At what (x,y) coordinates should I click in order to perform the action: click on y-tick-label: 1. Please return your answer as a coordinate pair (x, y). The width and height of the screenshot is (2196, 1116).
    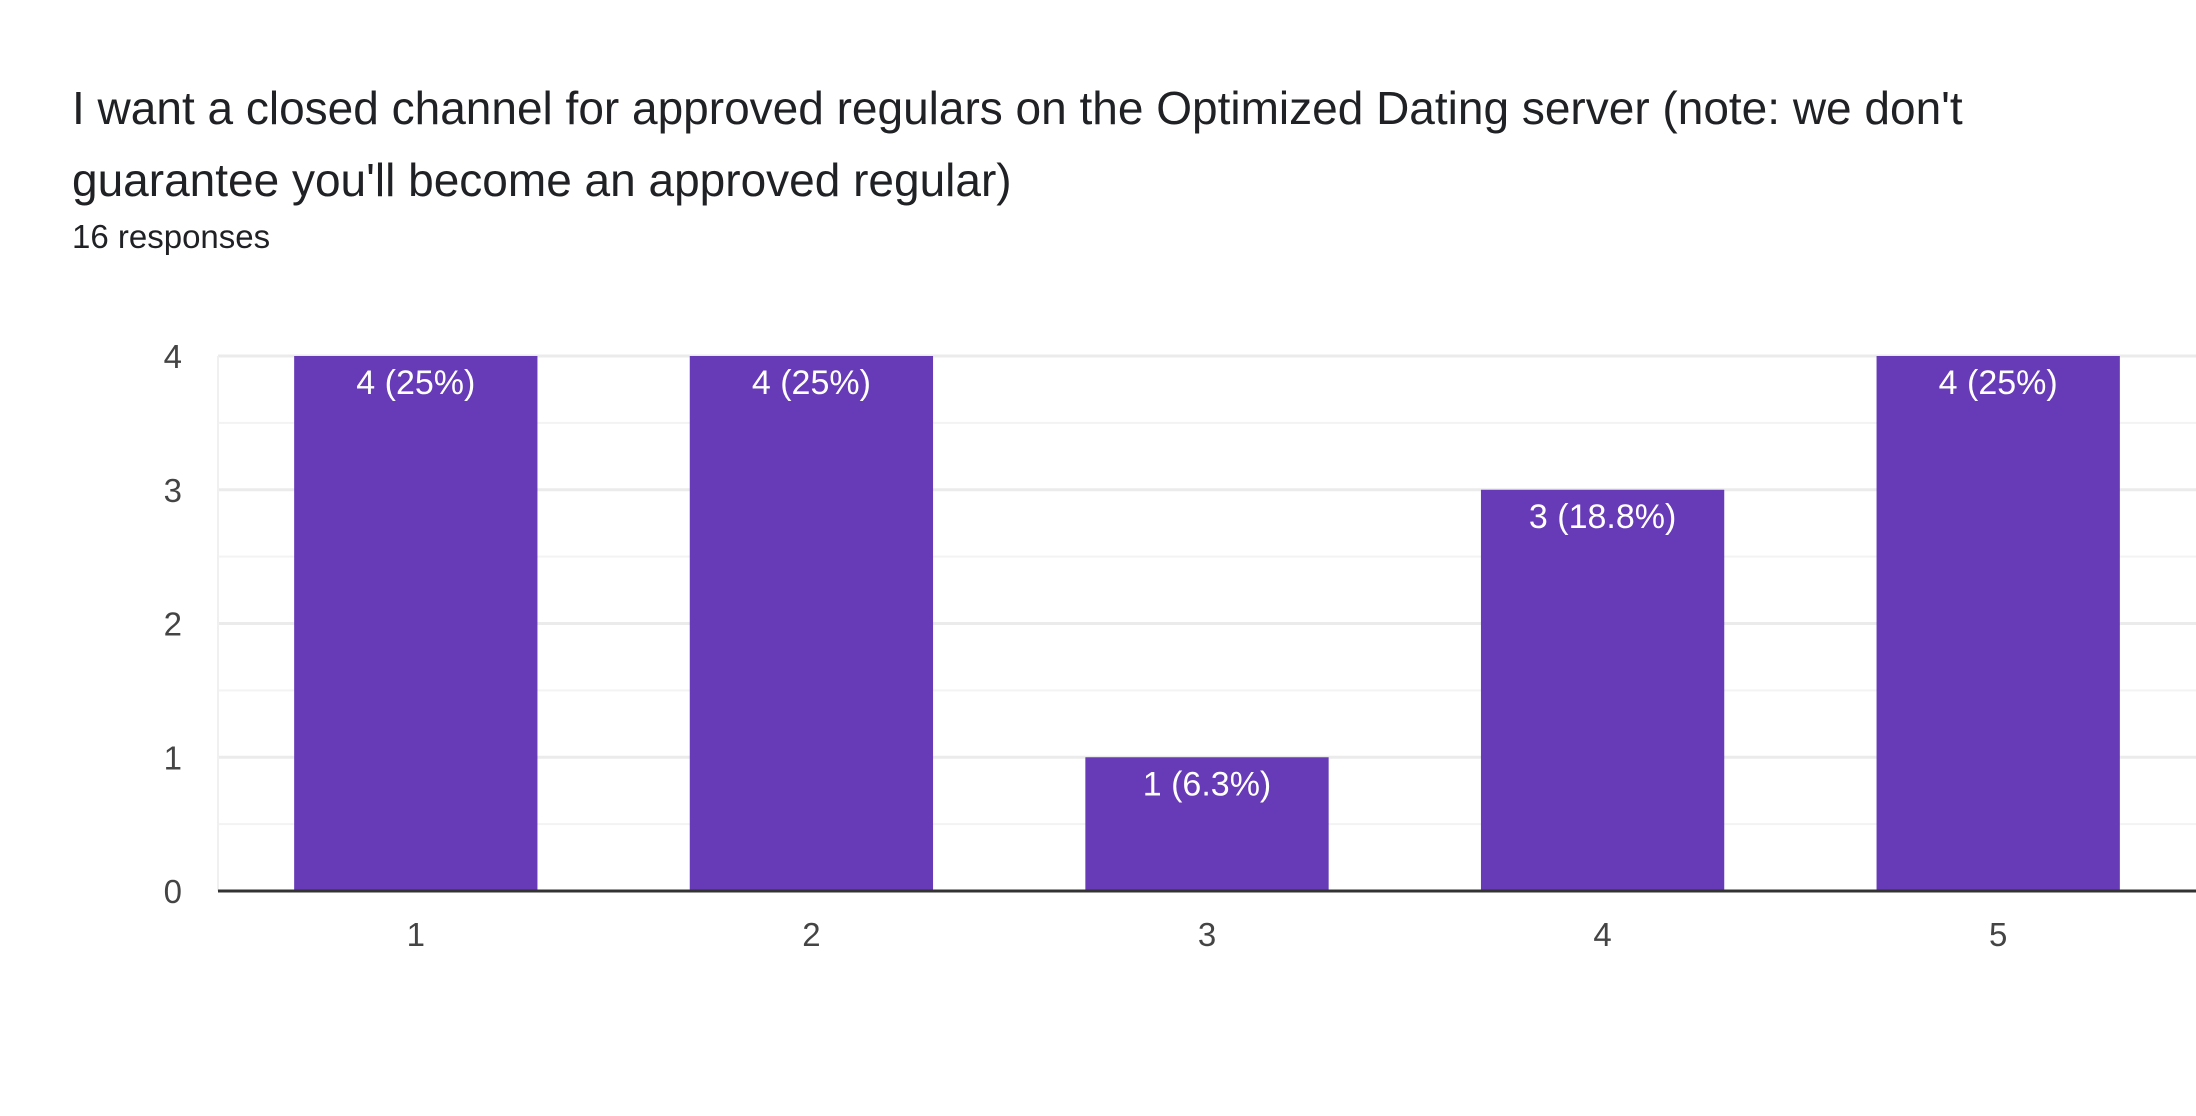
    Looking at the image, I should click on (173, 757).